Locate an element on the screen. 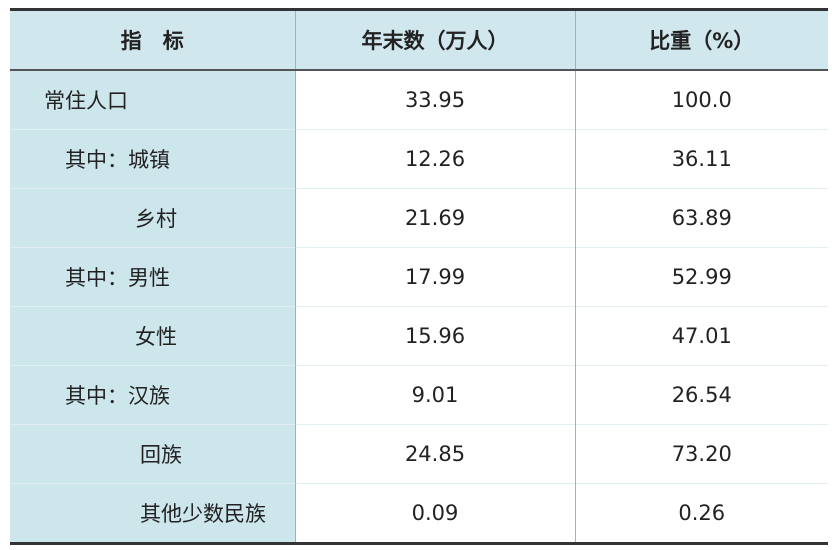 The image size is (832, 550). table-row: 女性 15.96 47.01 is located at coordinates (419, 336).